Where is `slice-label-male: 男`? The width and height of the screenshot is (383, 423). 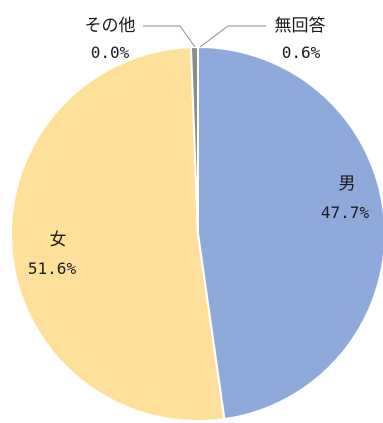
slice-label-male: 男 is located at coordinates (347, 184).